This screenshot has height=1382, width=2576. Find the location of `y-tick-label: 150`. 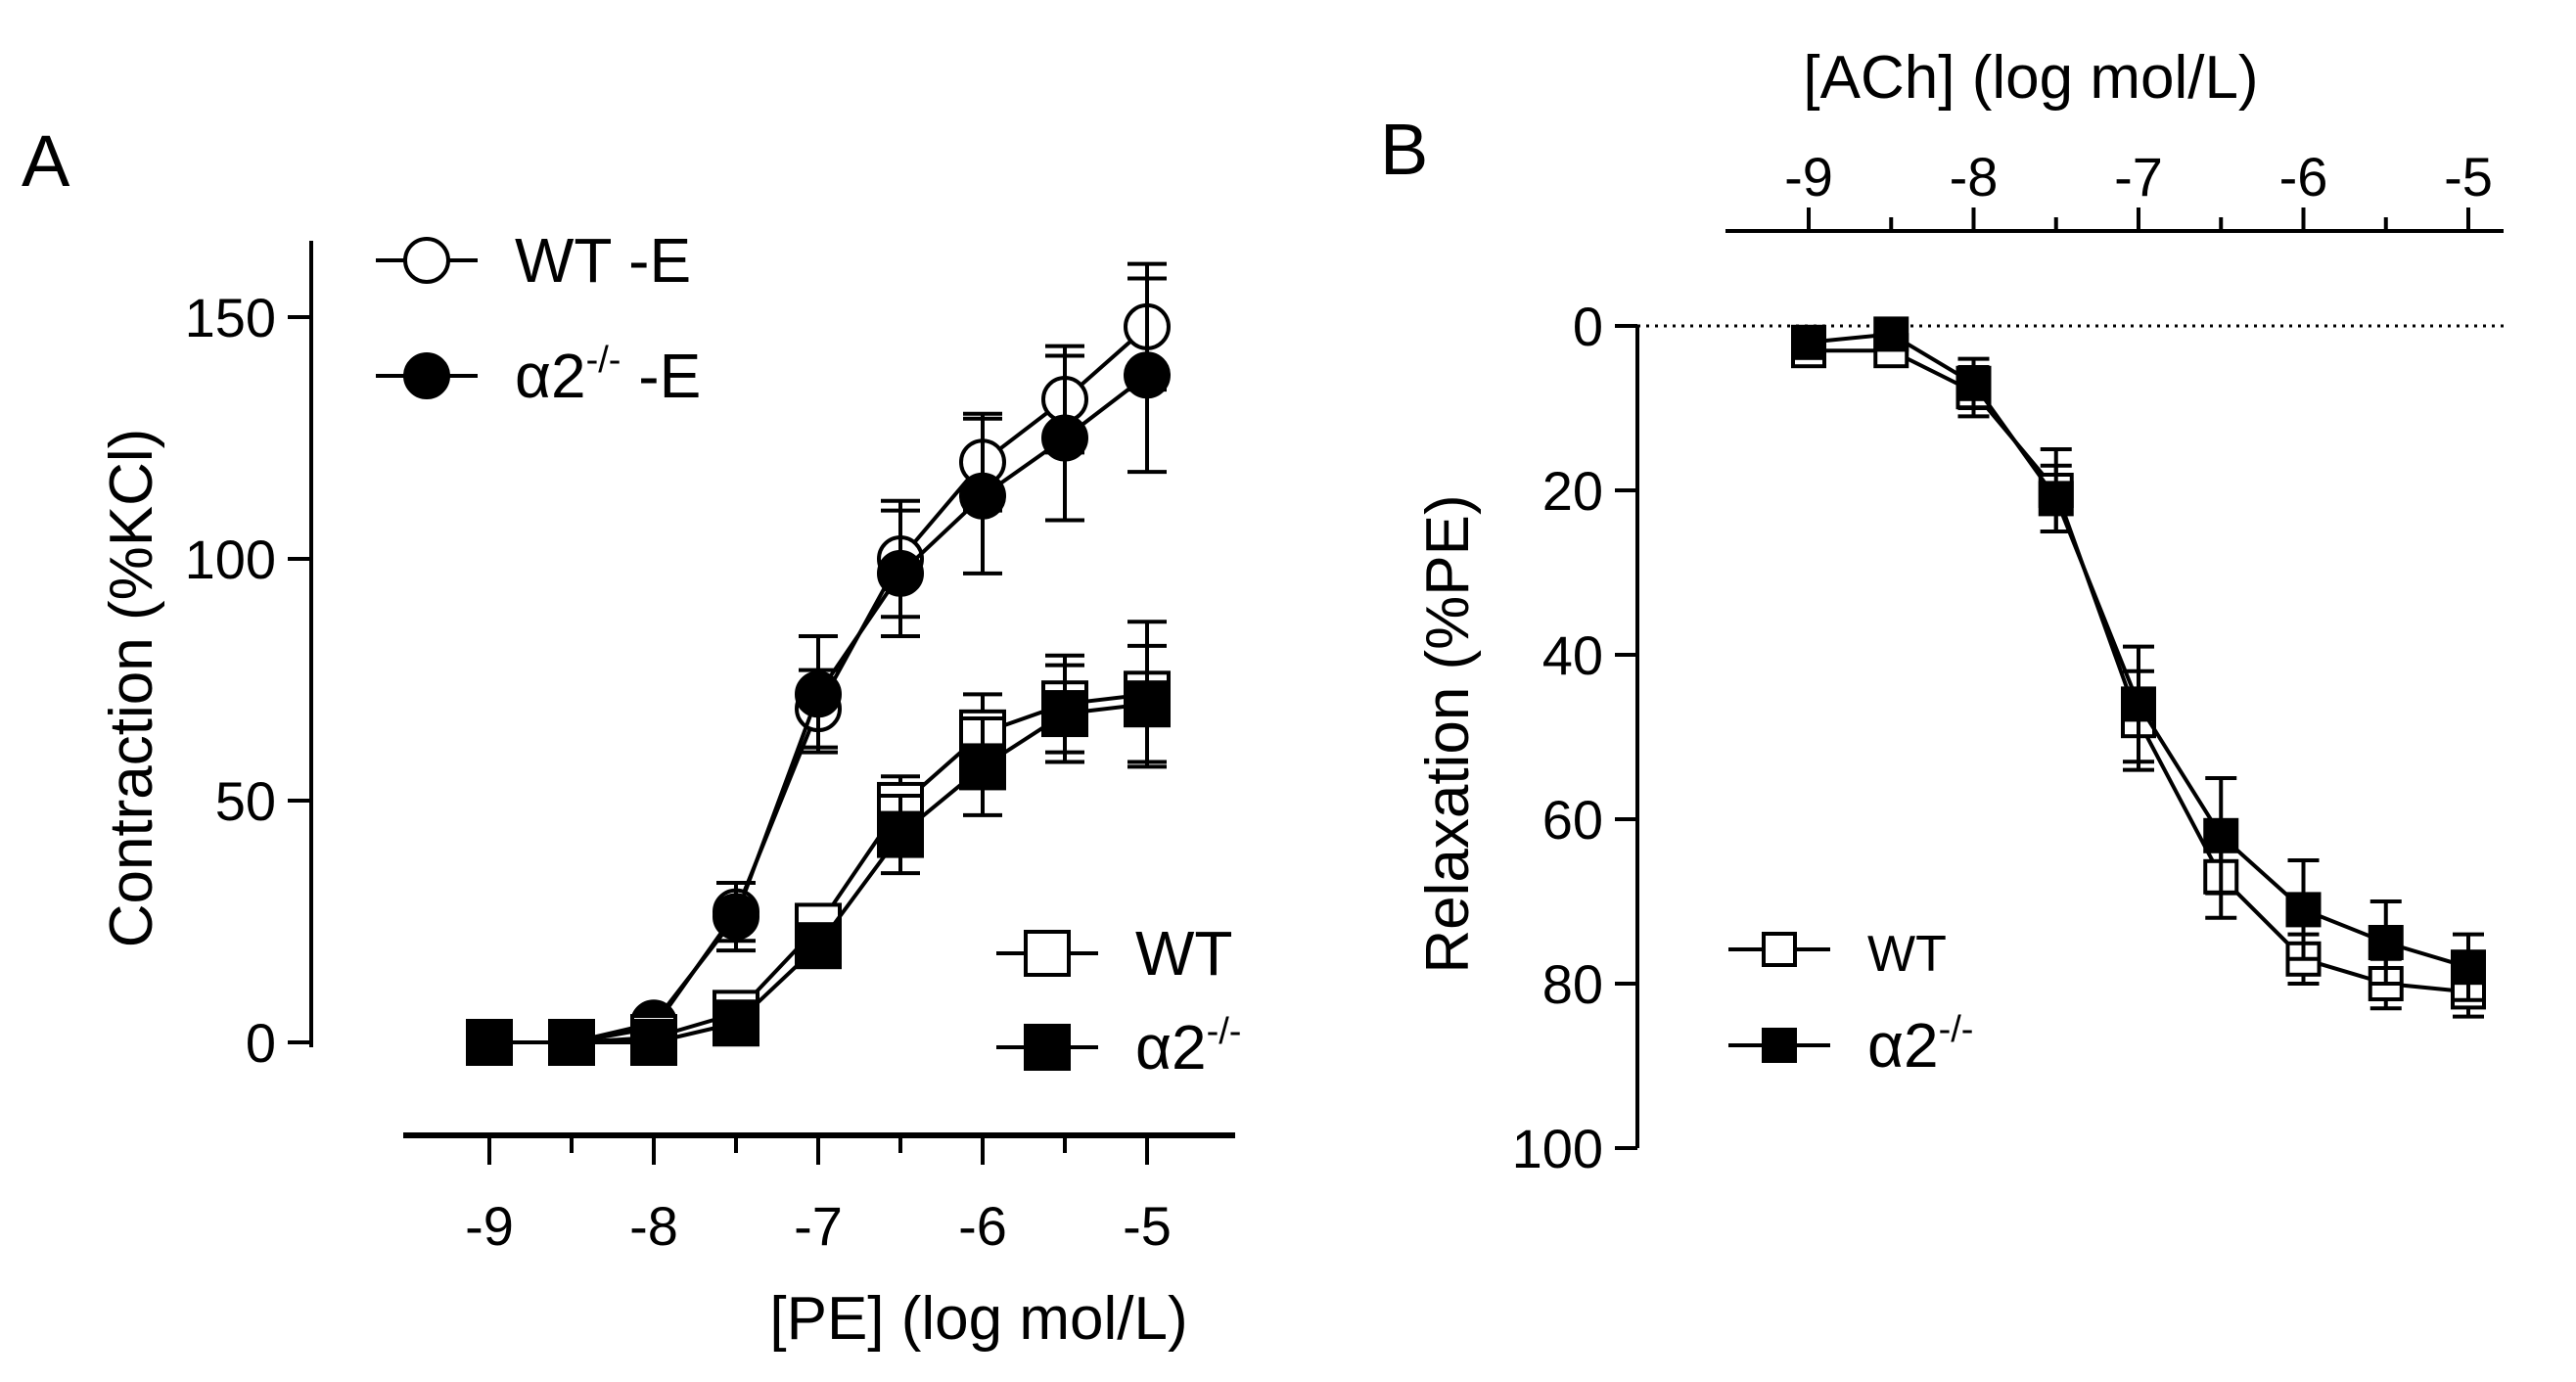

y-tick-label: 150 is located at coordinates (230, 317).